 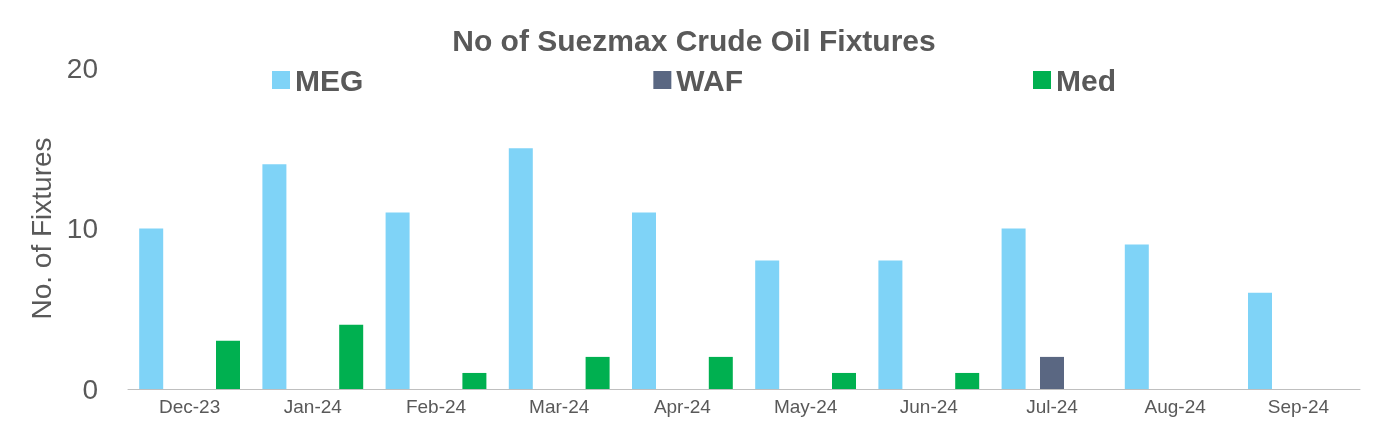 I want to click on legend-label: Med, so click(x=1085, y=80).